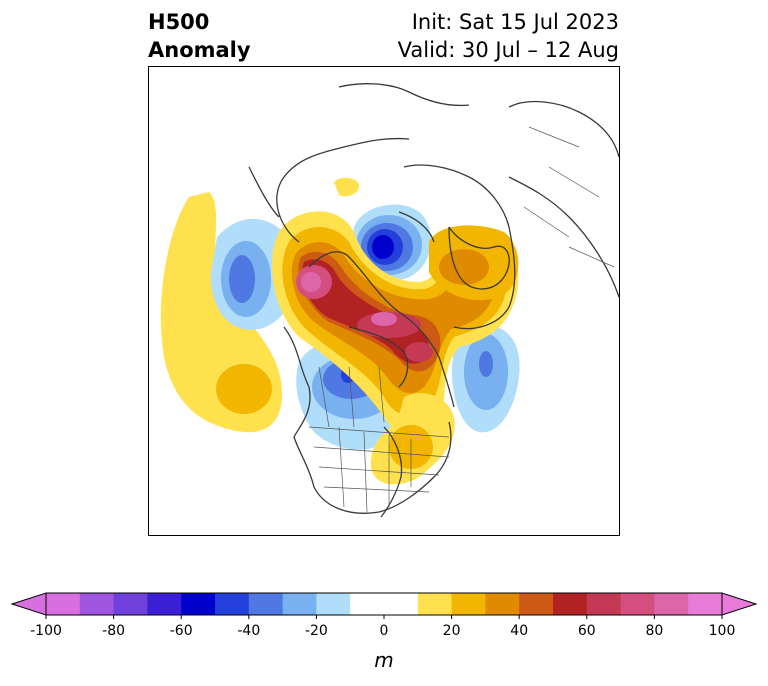 The image size is (768, 686). I want to click on colorbar-tick-label: -80, so click(113, 631).